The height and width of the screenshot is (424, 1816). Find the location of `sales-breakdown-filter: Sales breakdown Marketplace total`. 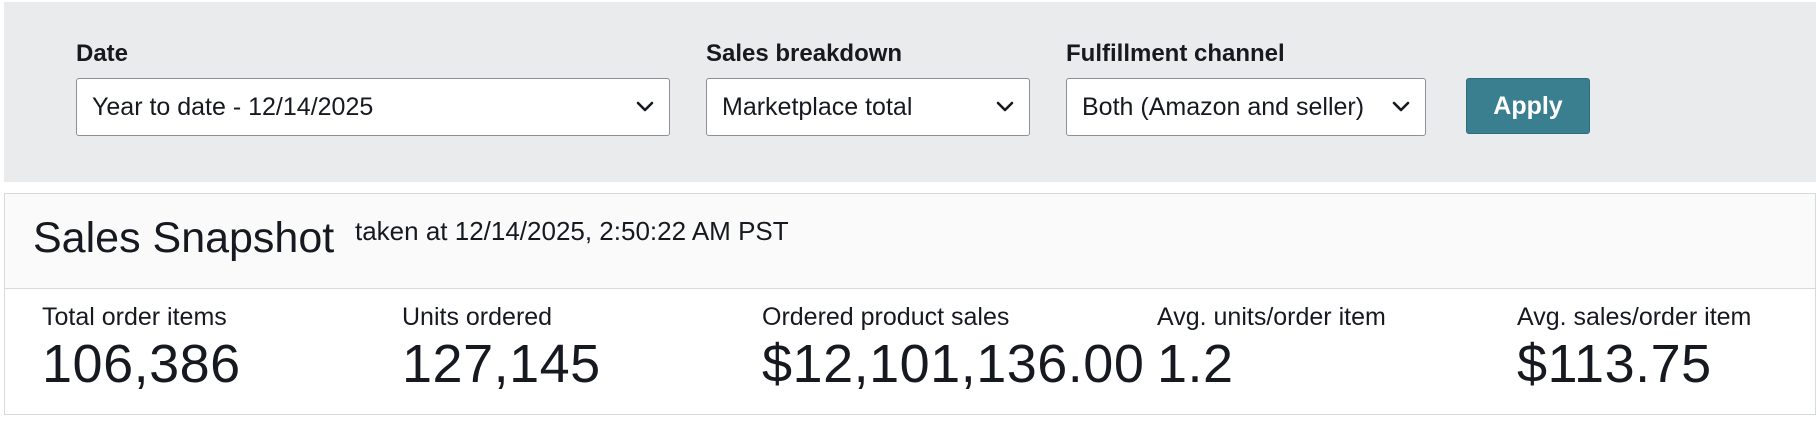

sales-breakdown-filter: Sales breakdown Marketplace total is located at coordinates (868, 88).